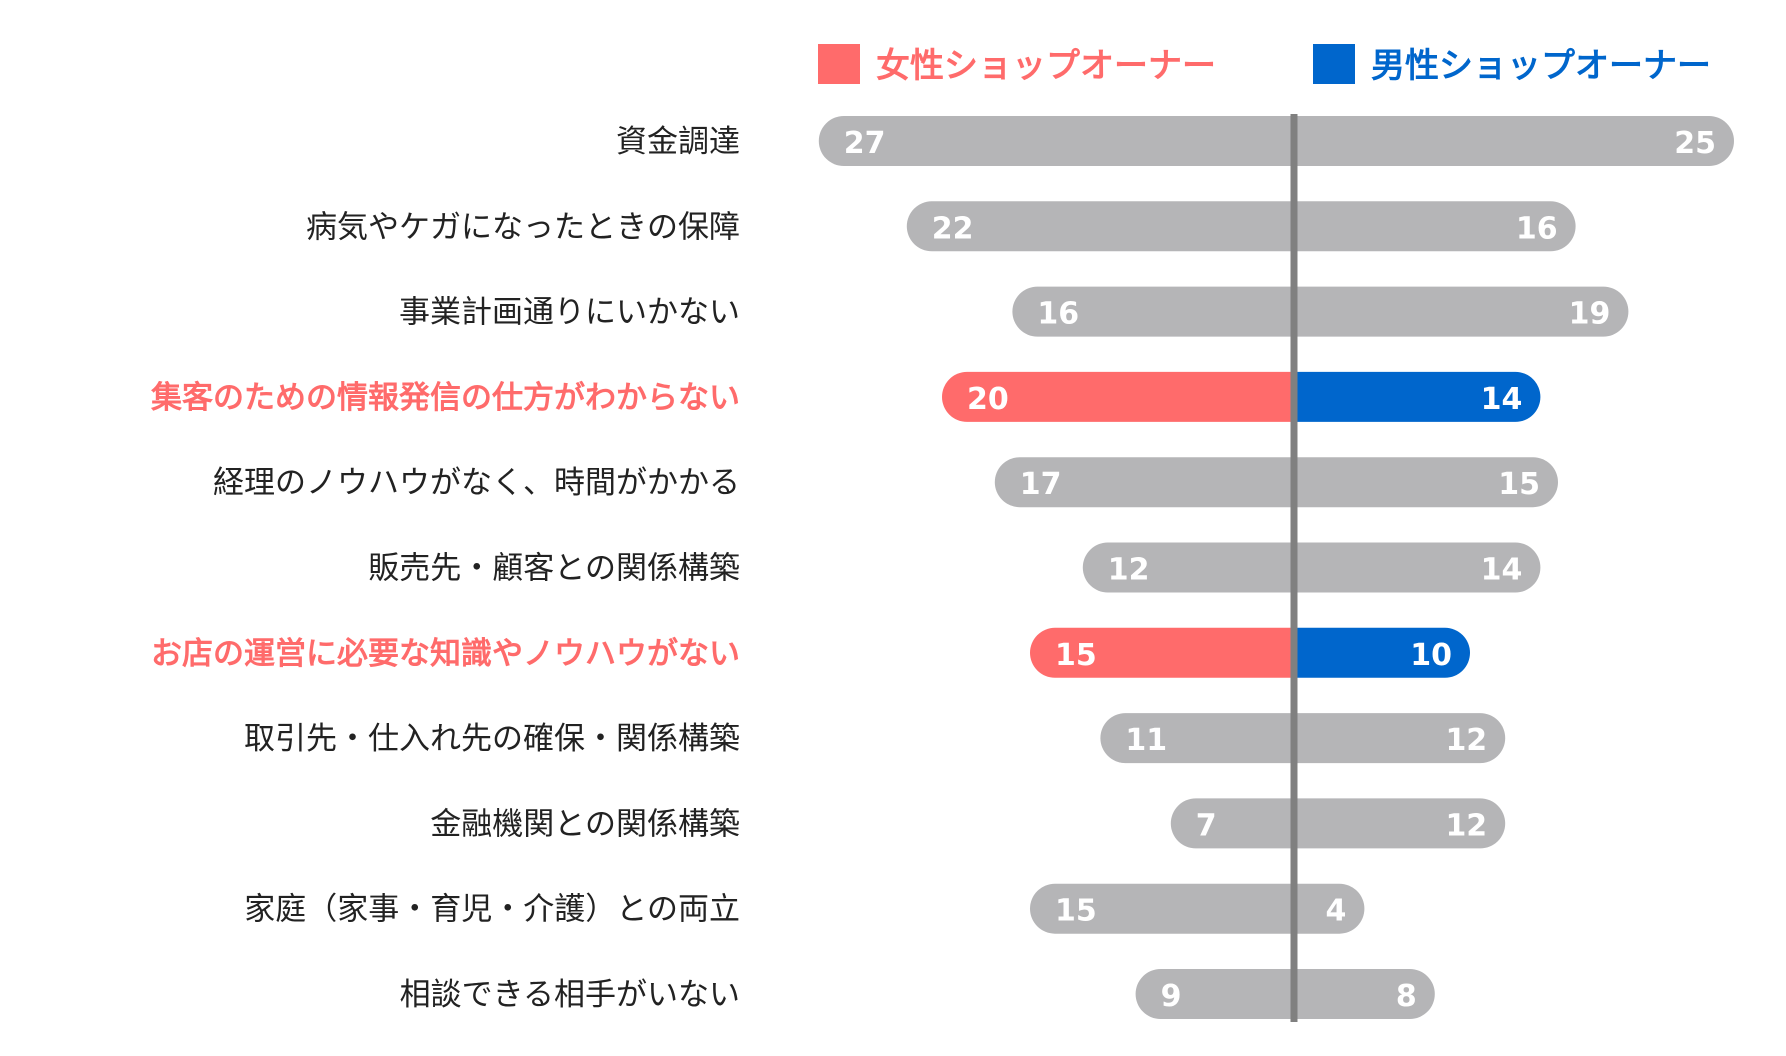  Describe the element at coordinates (968, 823) in the screenshot. I see `chart-row: 金融機関との関係構築 7 12` at that location.